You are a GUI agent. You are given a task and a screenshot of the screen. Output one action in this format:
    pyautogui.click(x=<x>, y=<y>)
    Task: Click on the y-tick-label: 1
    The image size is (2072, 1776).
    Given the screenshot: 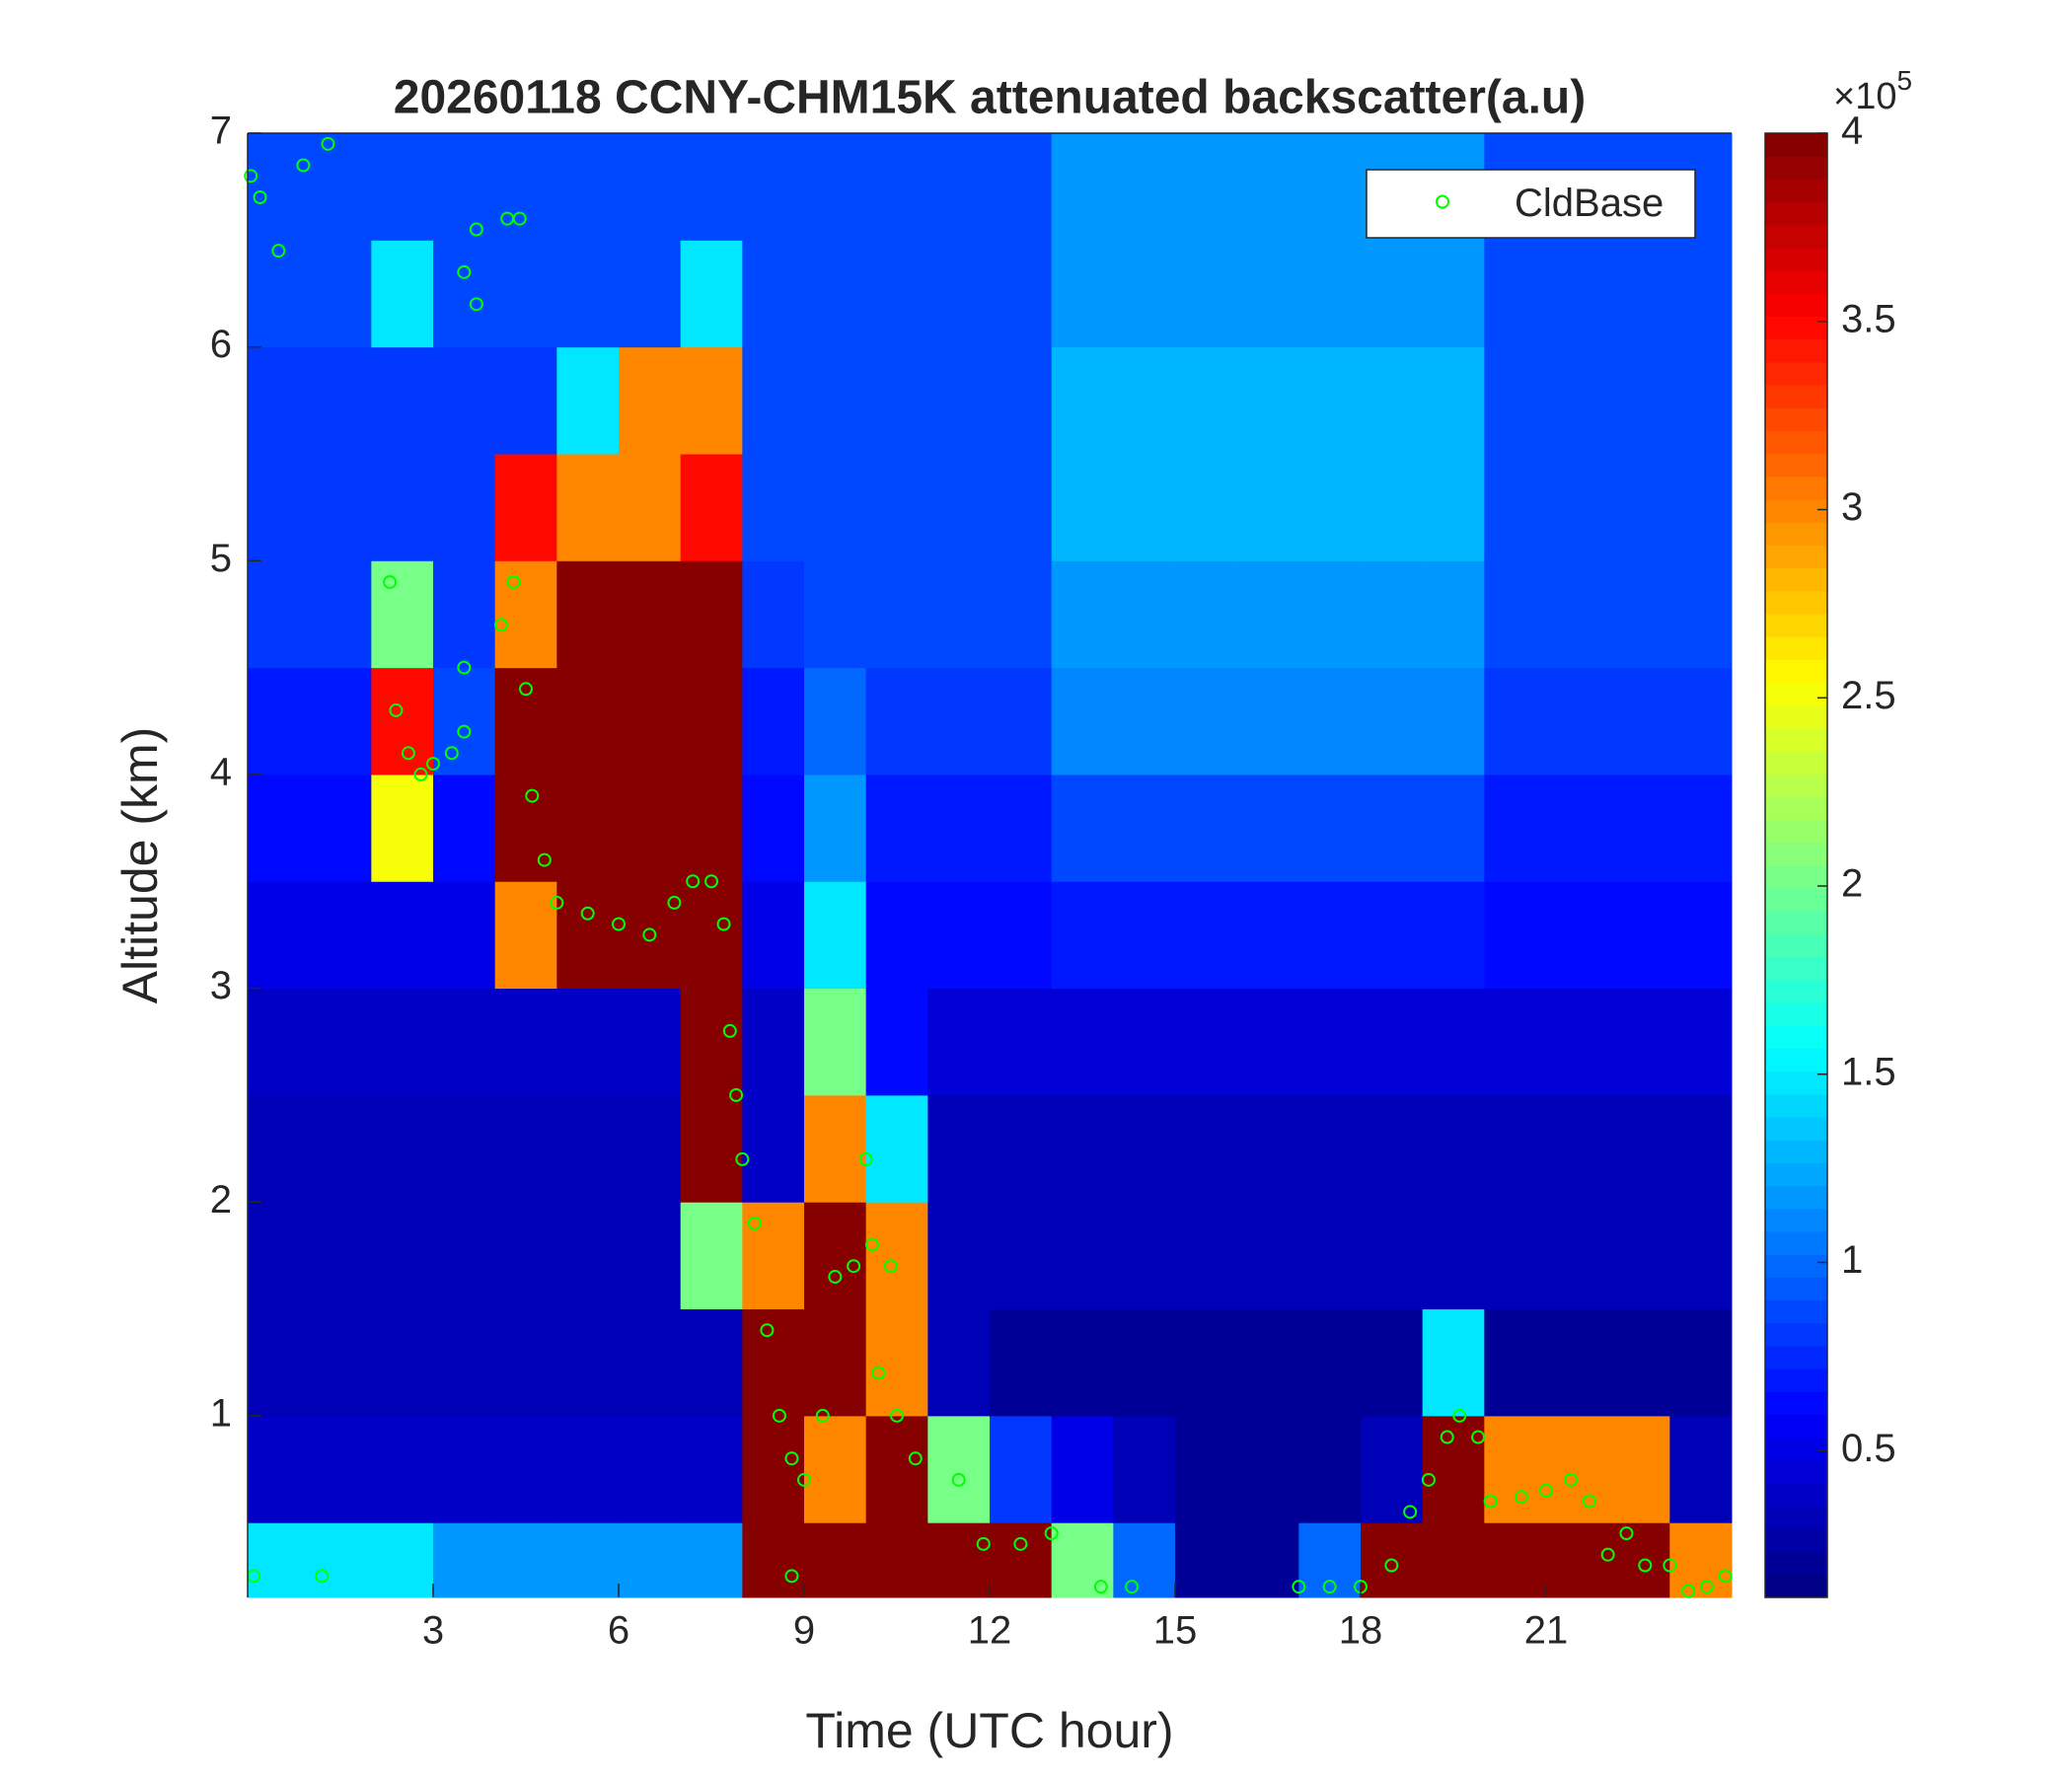 What is the action you would take?
    pyautogui.click(x=221, y=1413)
    